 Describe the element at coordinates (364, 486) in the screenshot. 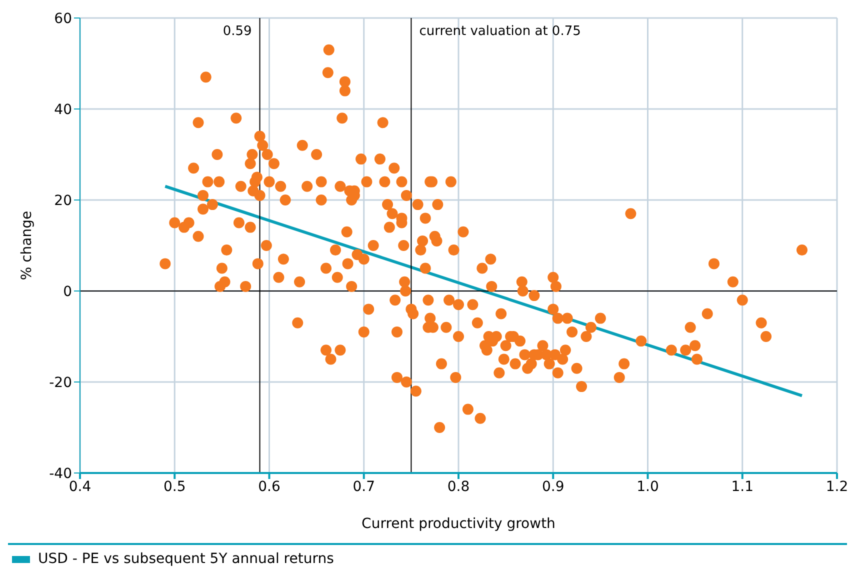

I see `x-tick-label: 0.7` at that location.